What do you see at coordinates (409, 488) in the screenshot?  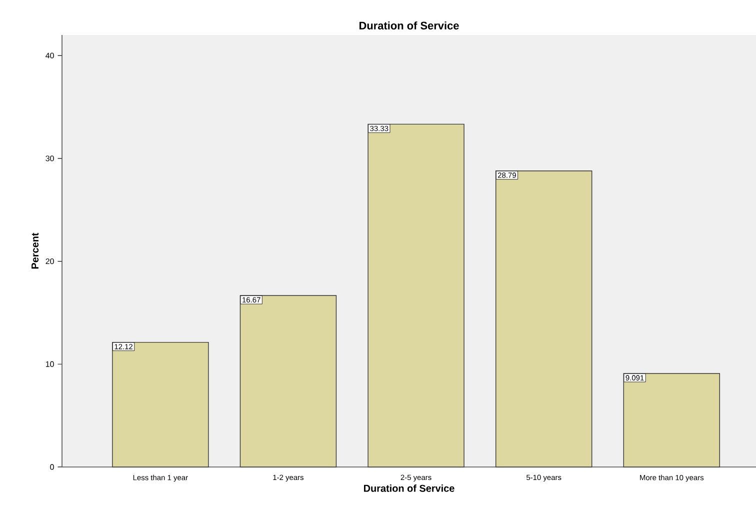 I see `x-axis-title: Duration of Service` at bounding box center [409, 488].